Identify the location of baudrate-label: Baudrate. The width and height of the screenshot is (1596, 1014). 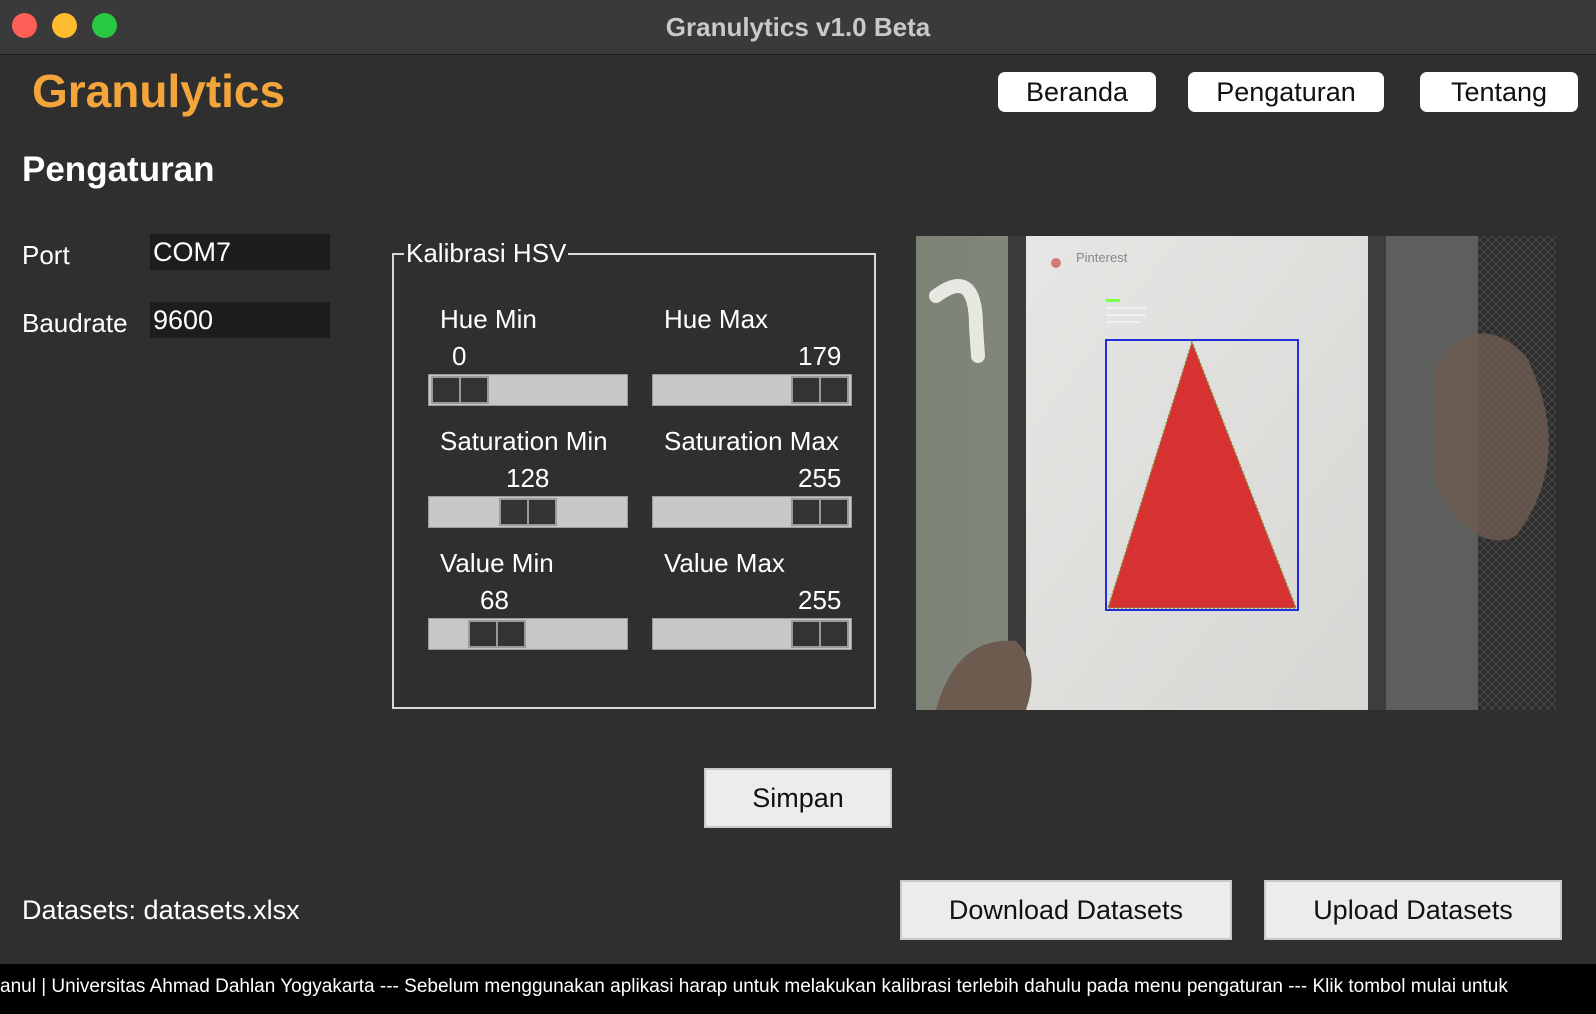
(75, 323).